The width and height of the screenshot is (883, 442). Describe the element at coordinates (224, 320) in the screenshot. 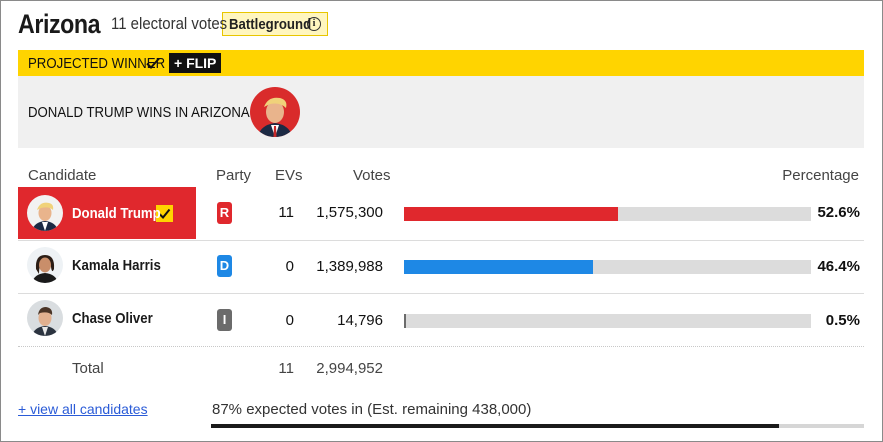

I see `party-badge: I` at that location.